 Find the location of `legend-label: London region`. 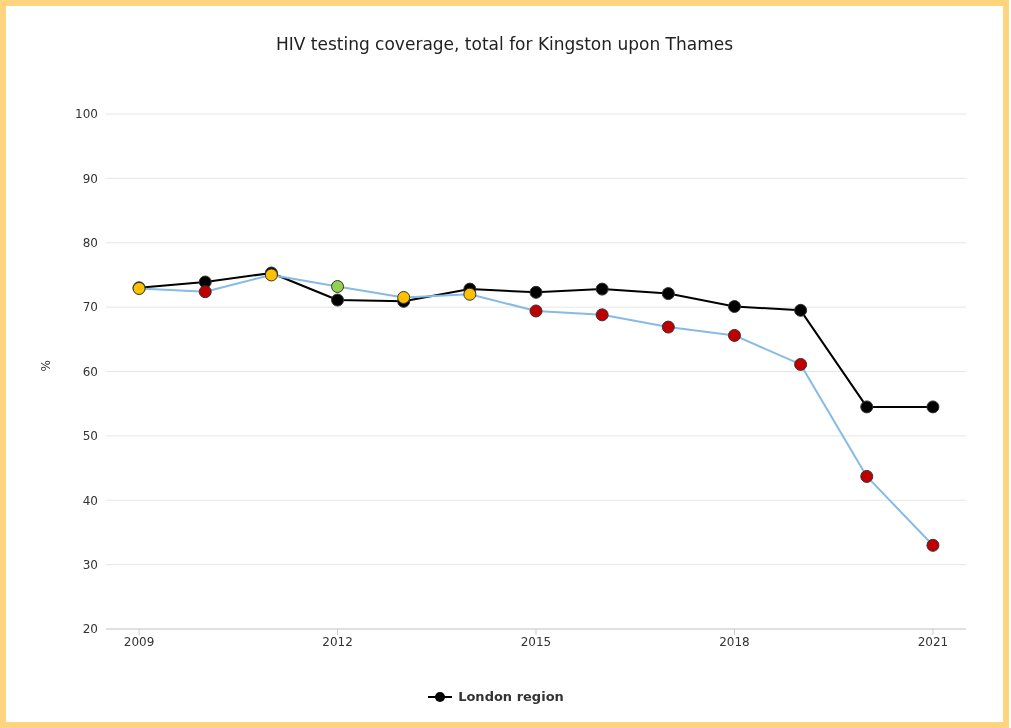

legend-label: London region is located at coordinates (510, 696).